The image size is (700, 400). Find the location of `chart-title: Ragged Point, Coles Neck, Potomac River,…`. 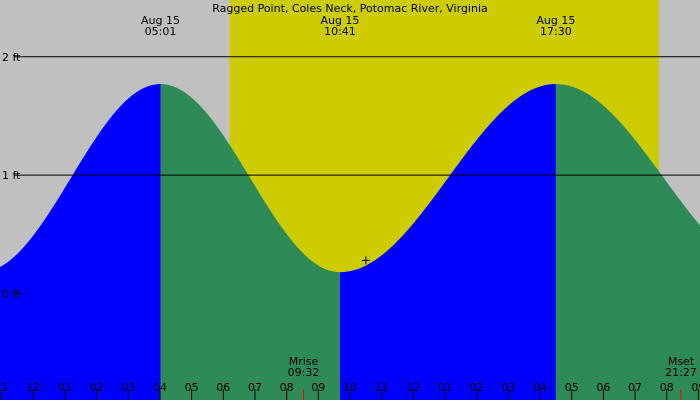

chart-title: Ragged Point, Coles Neck, Potomac River,… is located at coordinates (350, 8).